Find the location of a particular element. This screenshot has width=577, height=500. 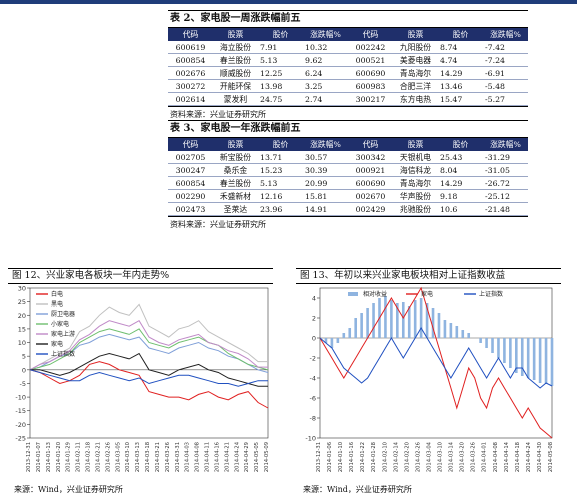

legend-label: 上证指数 is located at coordinates (491, 294).